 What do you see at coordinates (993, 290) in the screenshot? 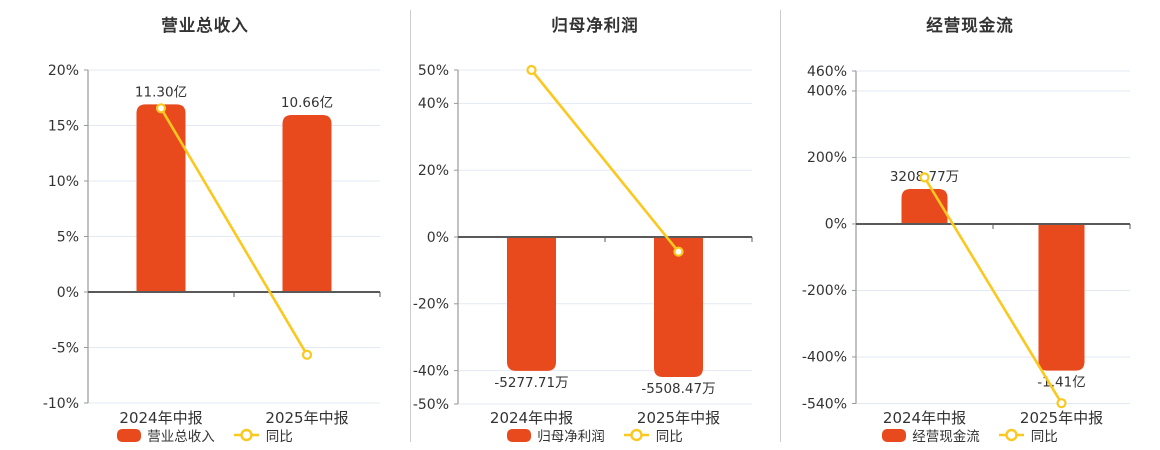
I see `cash-flow-yoy-line` at bounding box center [993, 290].